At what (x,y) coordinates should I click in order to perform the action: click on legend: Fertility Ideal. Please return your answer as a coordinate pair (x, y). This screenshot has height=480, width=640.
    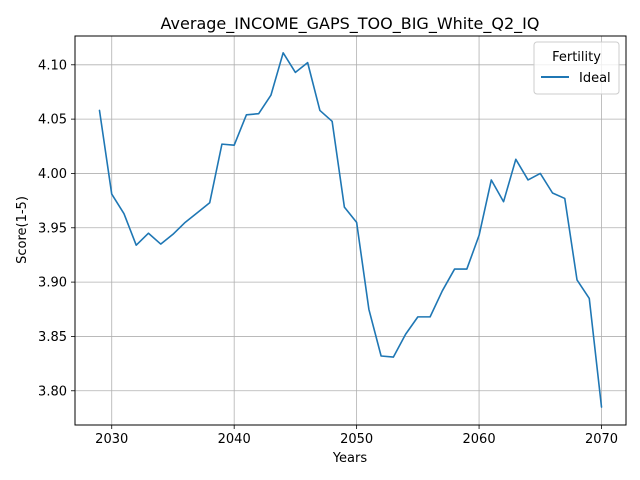
    Looking at the image, I should click on (576, 68).